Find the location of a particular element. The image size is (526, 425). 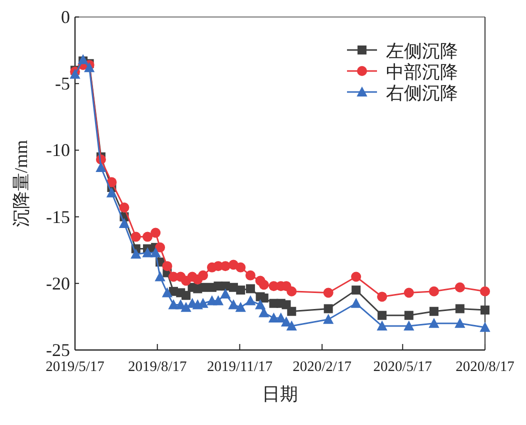

y-tick-label: 0 is located at coordinates (65, 17).